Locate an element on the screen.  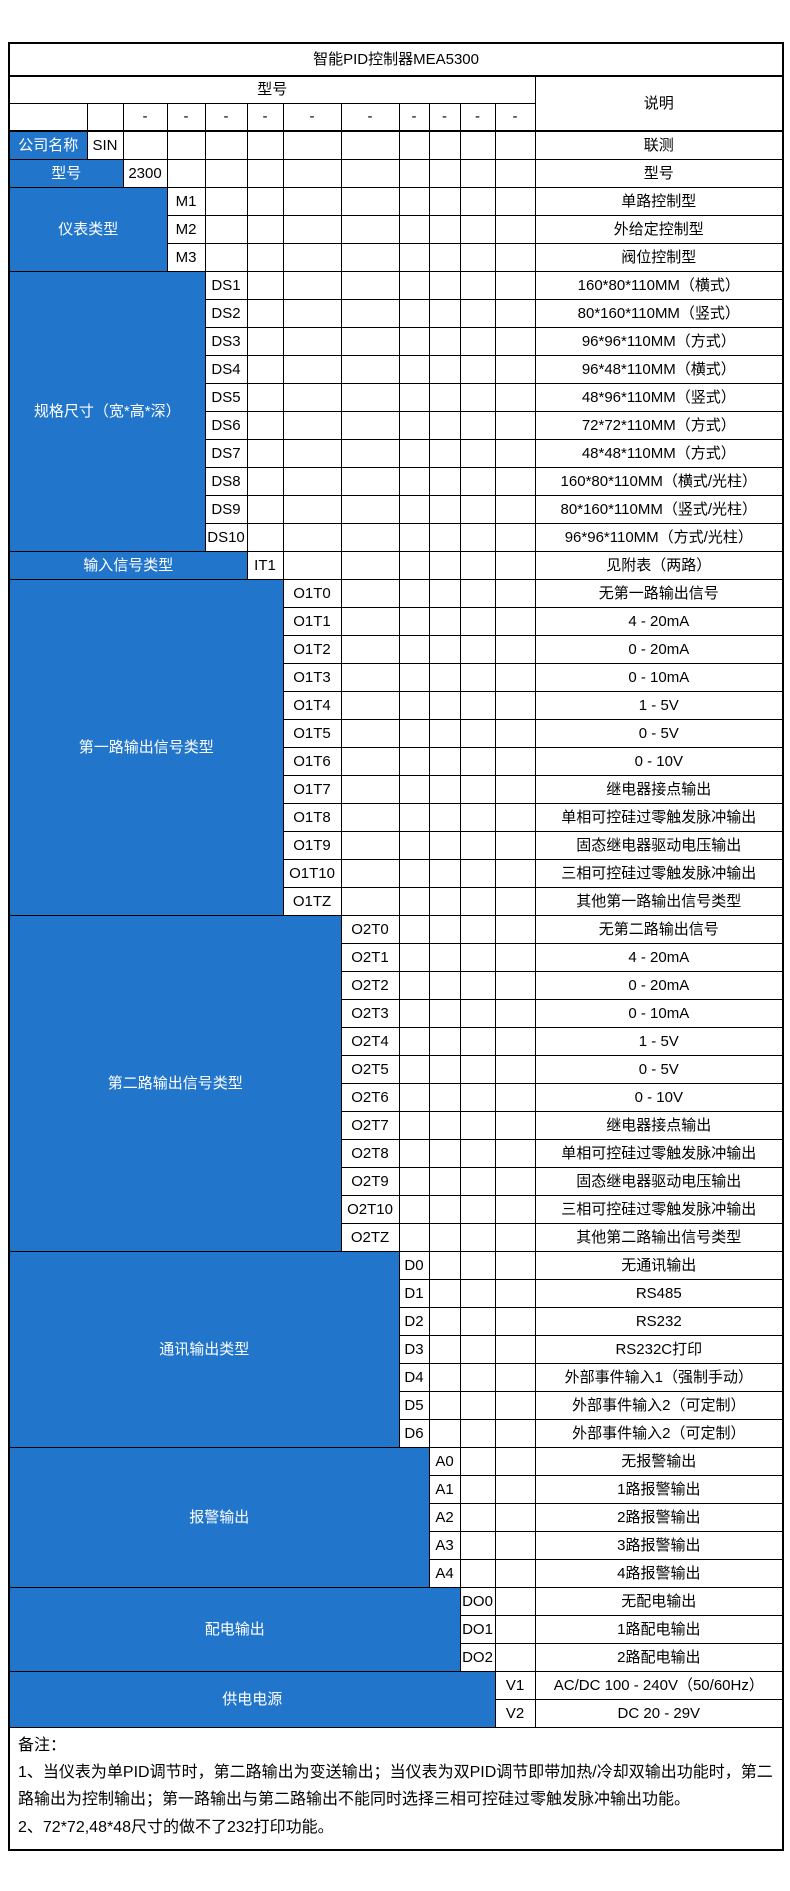
table-row: A4 4路报警输出 is located at coordinates (396, 1573).